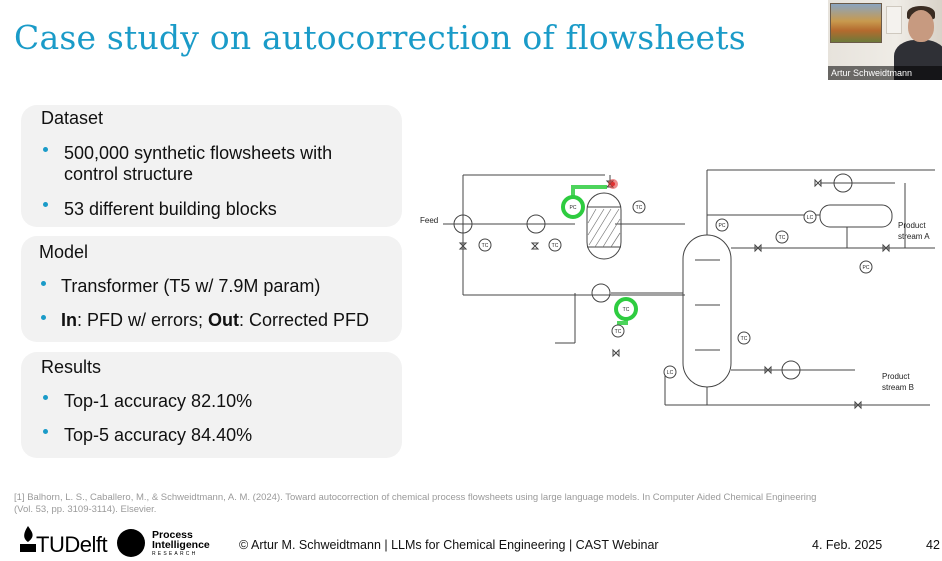 The width and height of the screenshot is (942, 561). I want to click on out-text: : Corrected PFD, so click(304, 320).